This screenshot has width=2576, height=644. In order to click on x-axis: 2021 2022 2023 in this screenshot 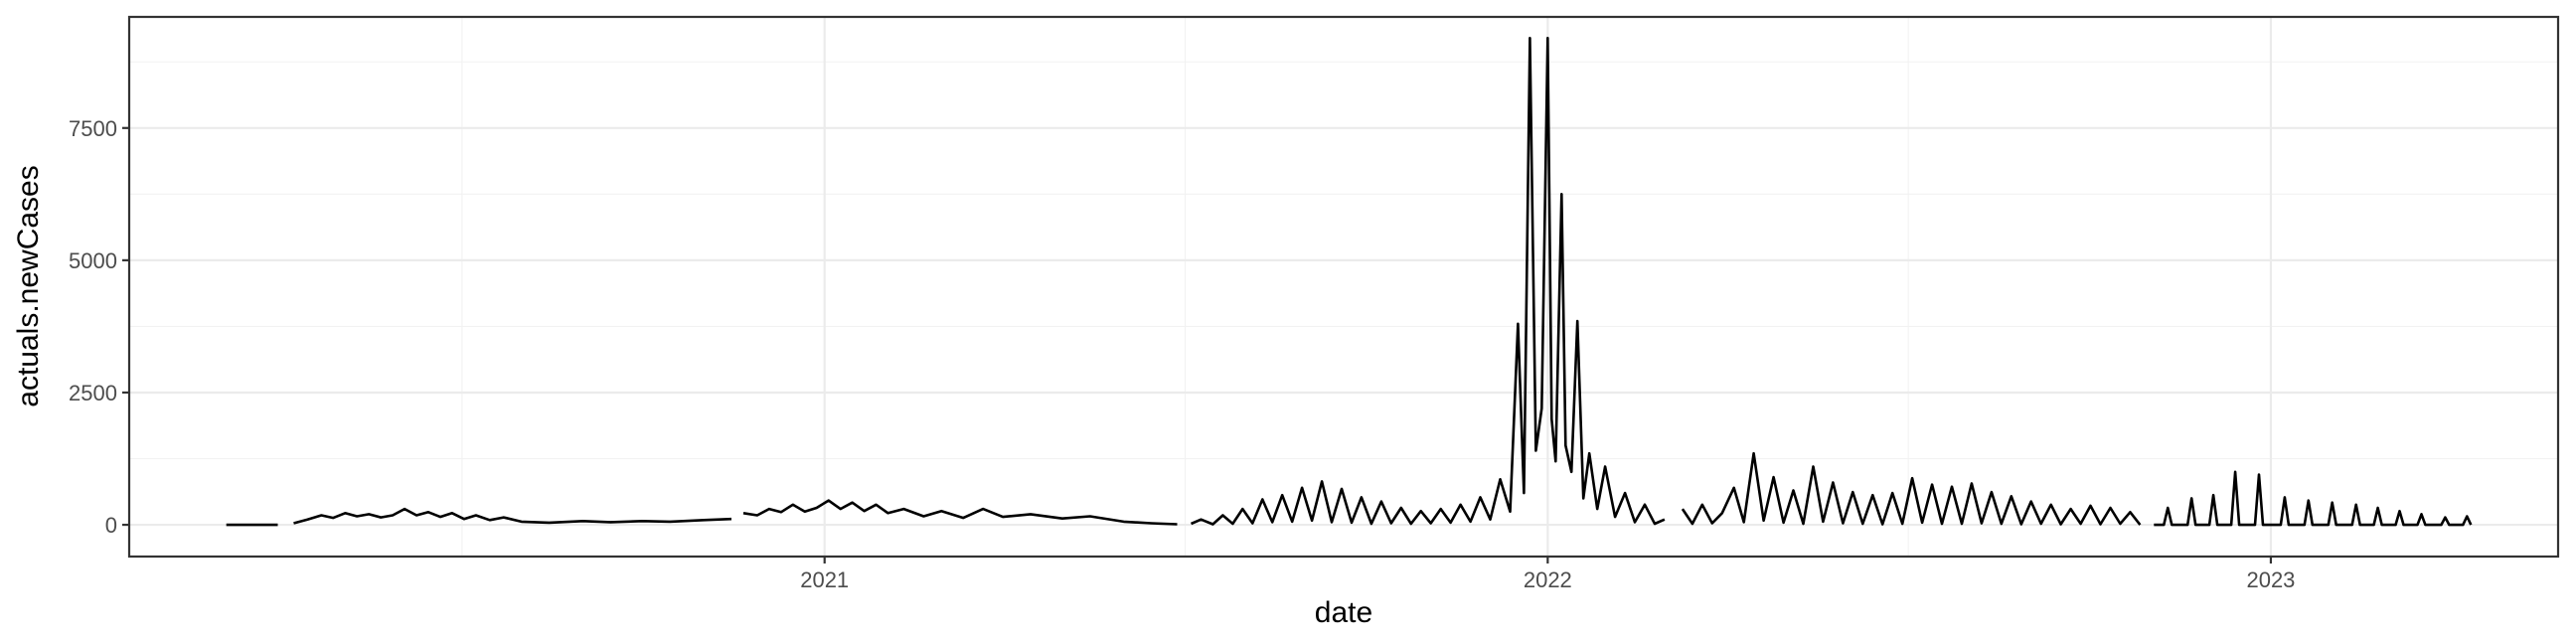, I will do `click(1547, 574)`.